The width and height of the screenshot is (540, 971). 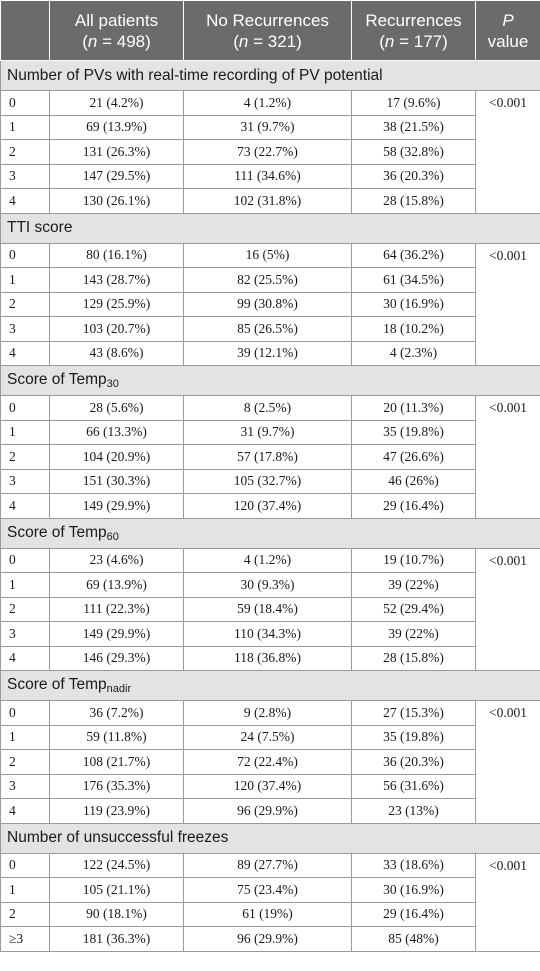 What do you see at coordinates (508, 20) in the screenshot?
I see `header-p-label: P` at bounding box center [508, 20].